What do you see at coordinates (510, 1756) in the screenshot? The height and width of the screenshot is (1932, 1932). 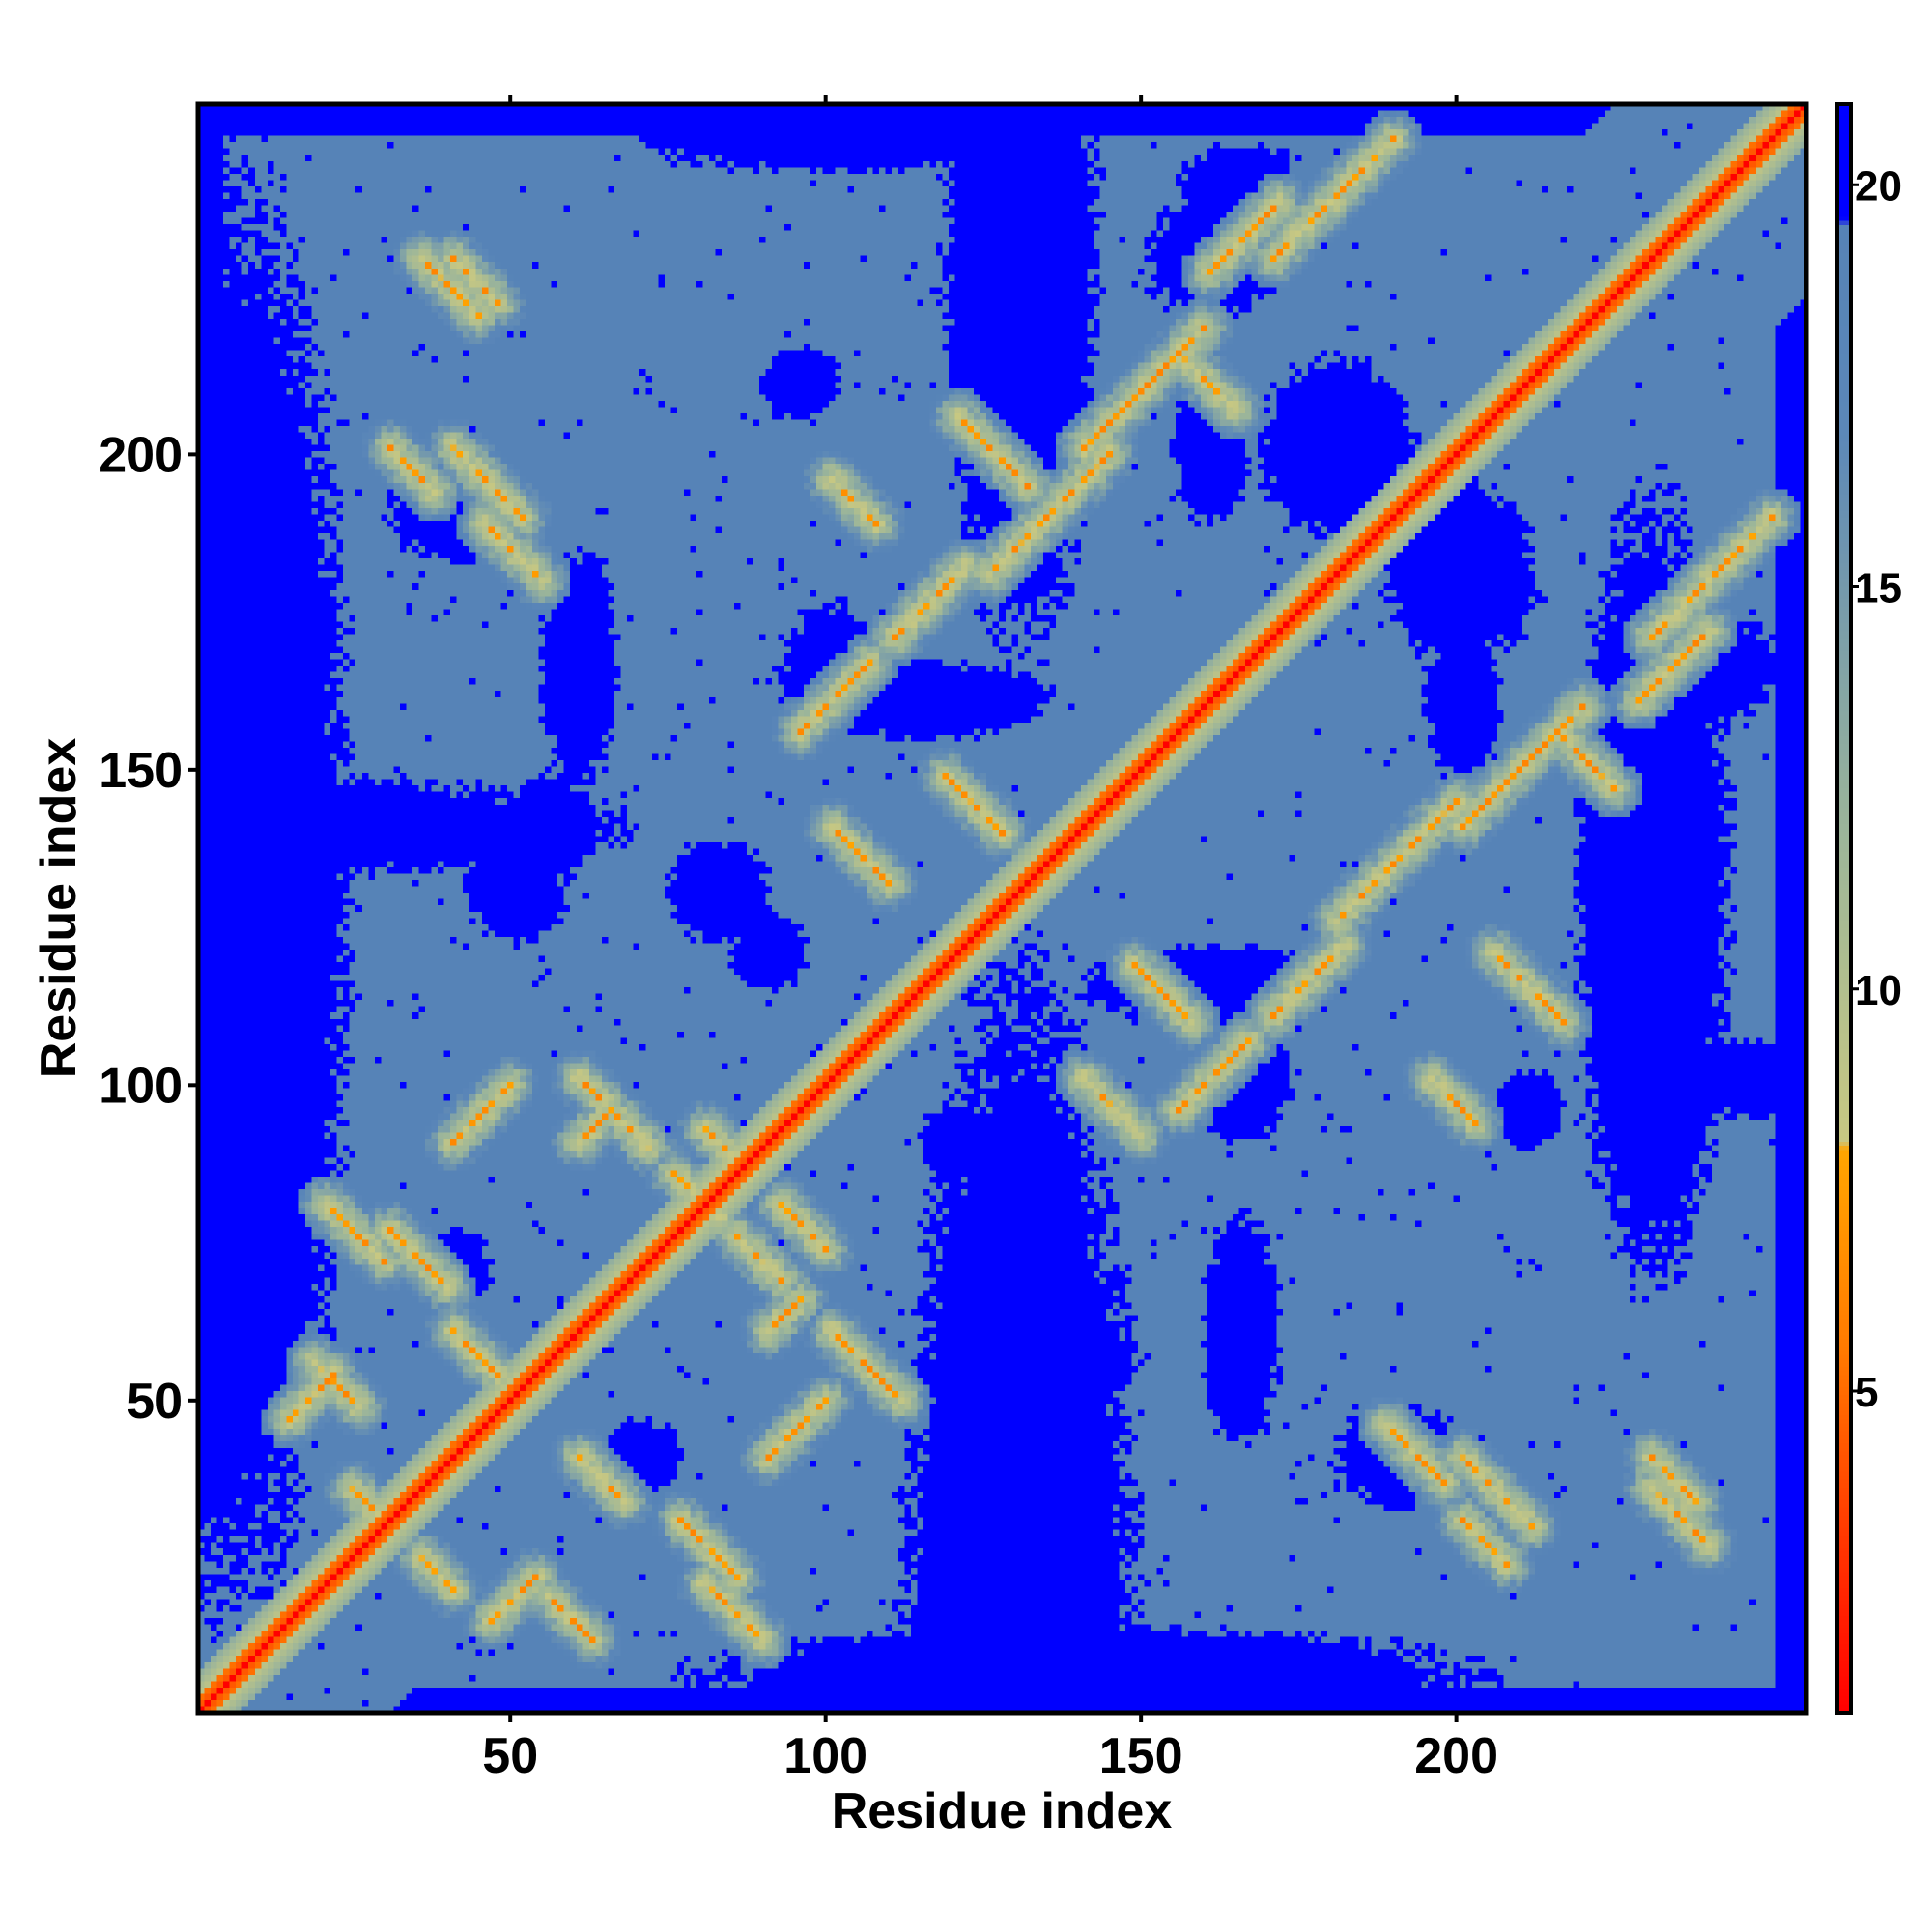 I see `x-tick-label: 50` at bounding box center [510, 1756].